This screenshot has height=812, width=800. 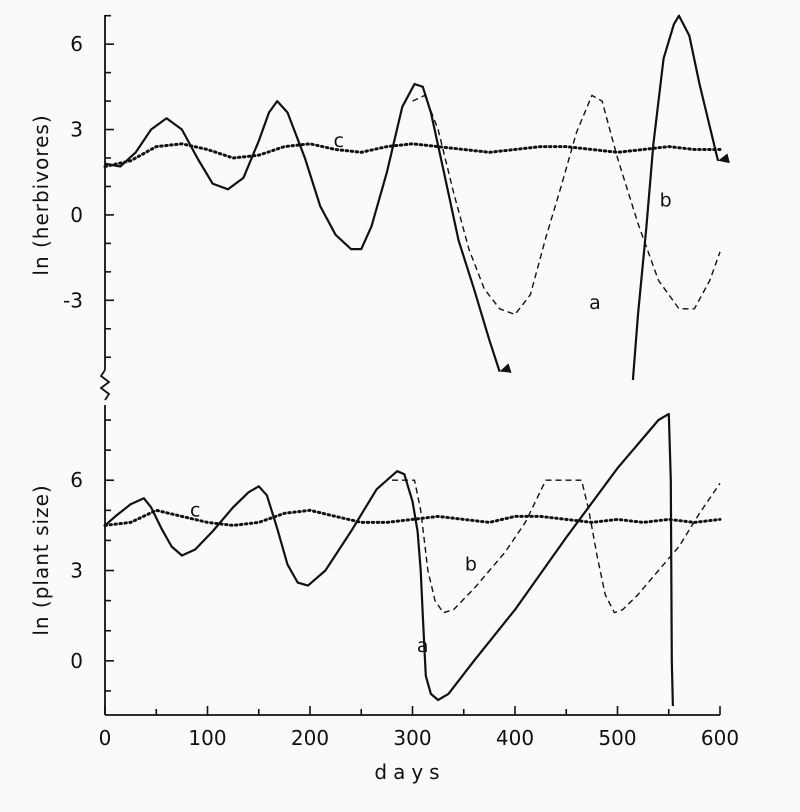 What do you see at coordinates (207, 738) in the screenshot?
I see `x-tick-label: 100` at bounding box center [207, 738].